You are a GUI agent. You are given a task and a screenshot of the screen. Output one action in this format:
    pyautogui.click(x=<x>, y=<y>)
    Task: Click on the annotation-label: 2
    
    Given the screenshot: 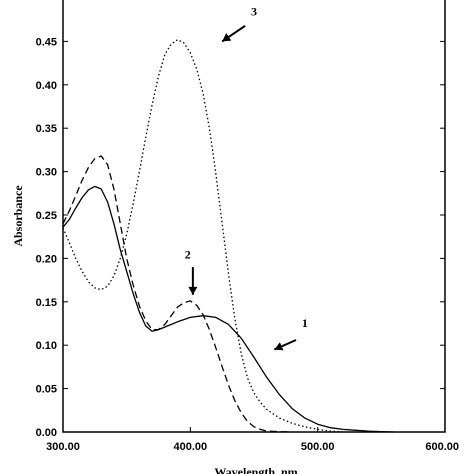 What is the action you would take?
    pyautogui.click(x=188, y=254)
    